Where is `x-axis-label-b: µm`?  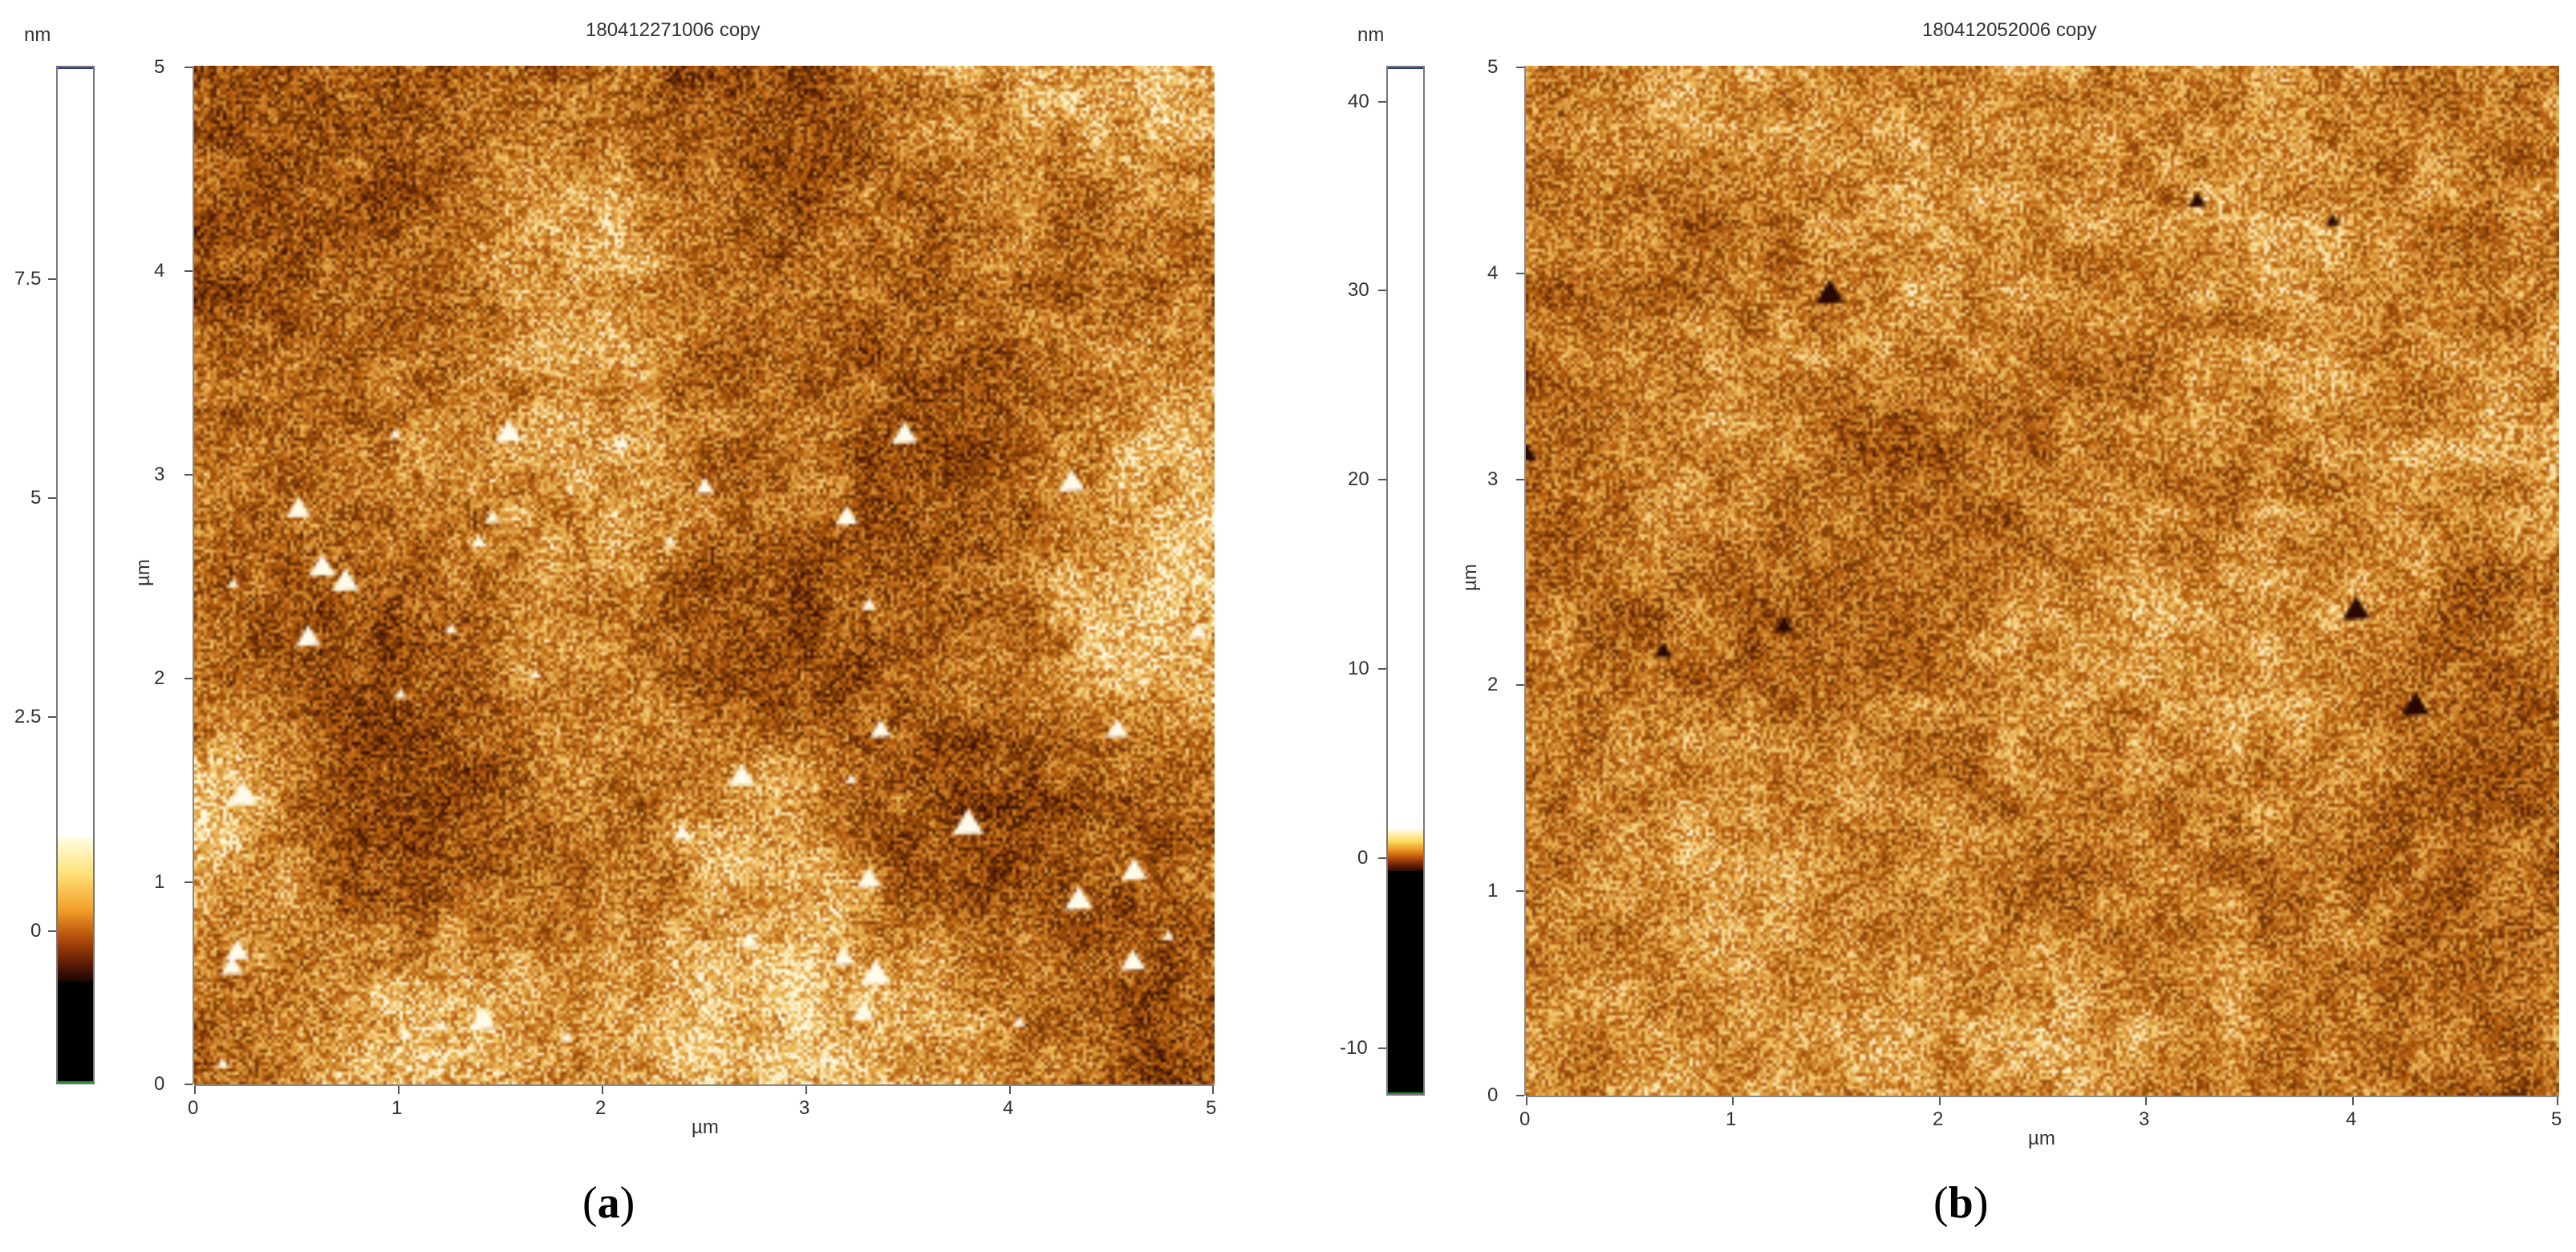
x-axis-label-b: µm is located at coordinates (2041, 1138).